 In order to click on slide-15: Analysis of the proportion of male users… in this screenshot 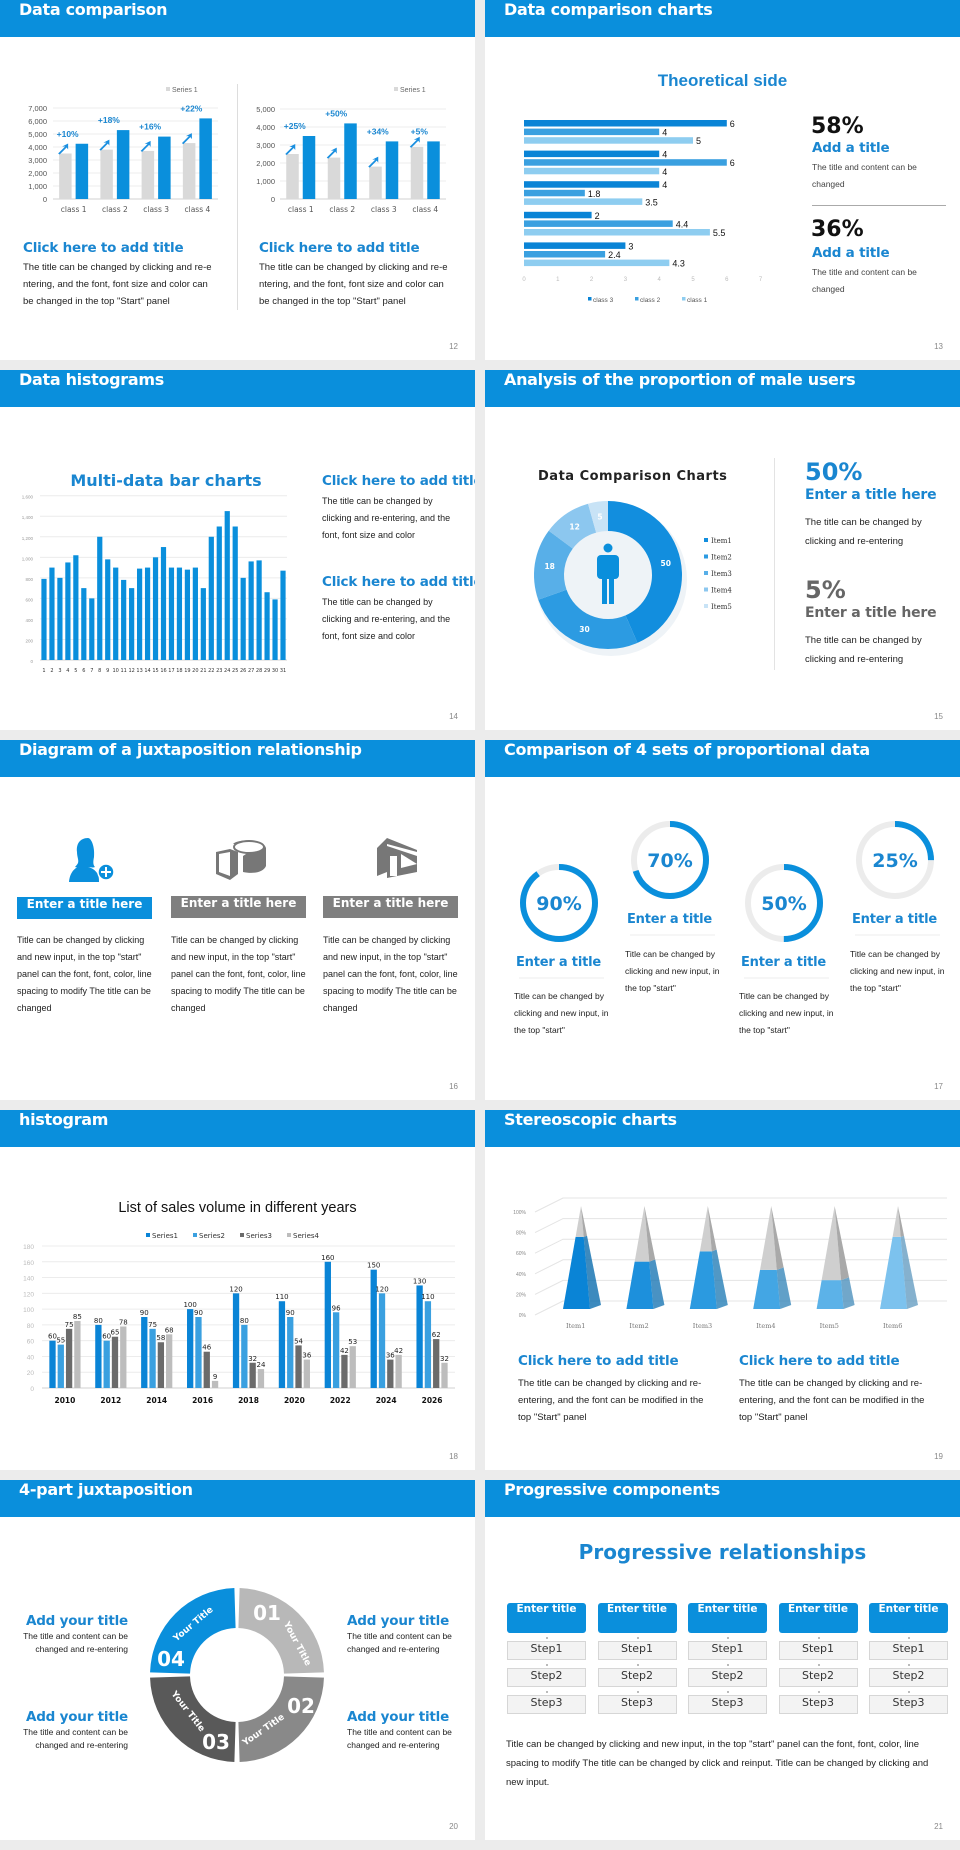, I will do `click(722, 550)`.